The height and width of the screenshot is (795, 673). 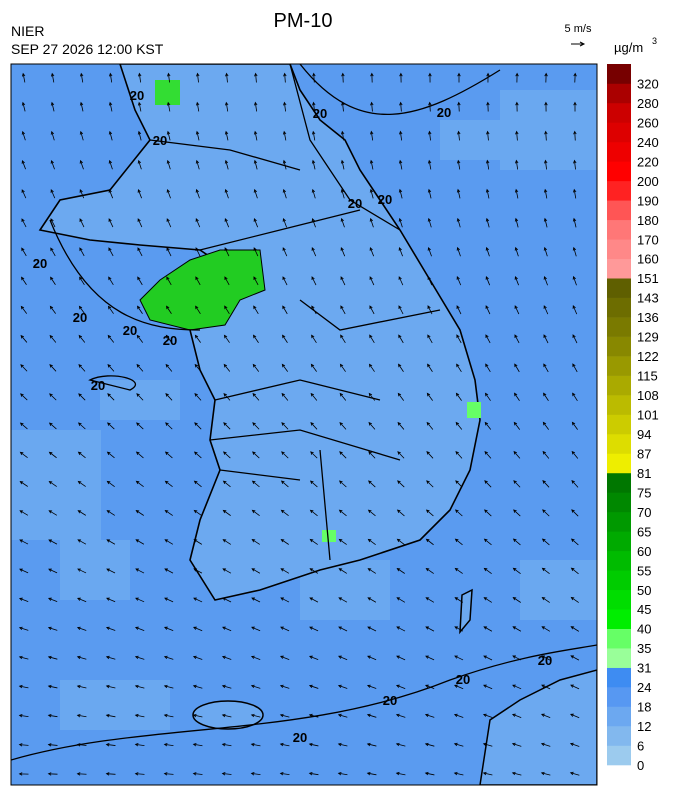 I want to click on colorbar-label: 160, so click(x=648, y=259).